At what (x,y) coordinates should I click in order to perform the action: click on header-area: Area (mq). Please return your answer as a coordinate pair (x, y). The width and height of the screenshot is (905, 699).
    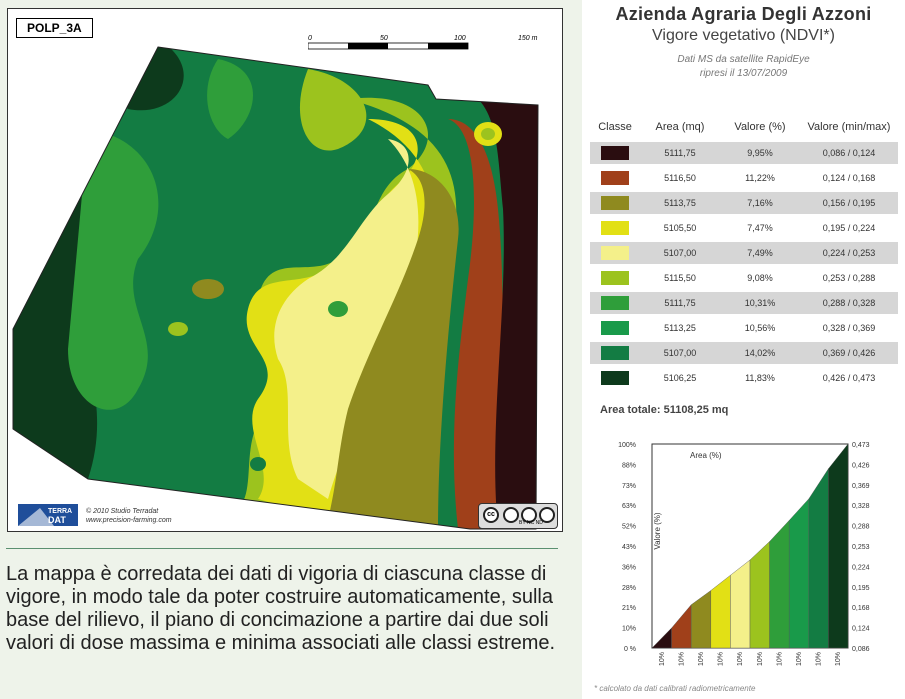
    Looking at the image, I should click on (680, 126).